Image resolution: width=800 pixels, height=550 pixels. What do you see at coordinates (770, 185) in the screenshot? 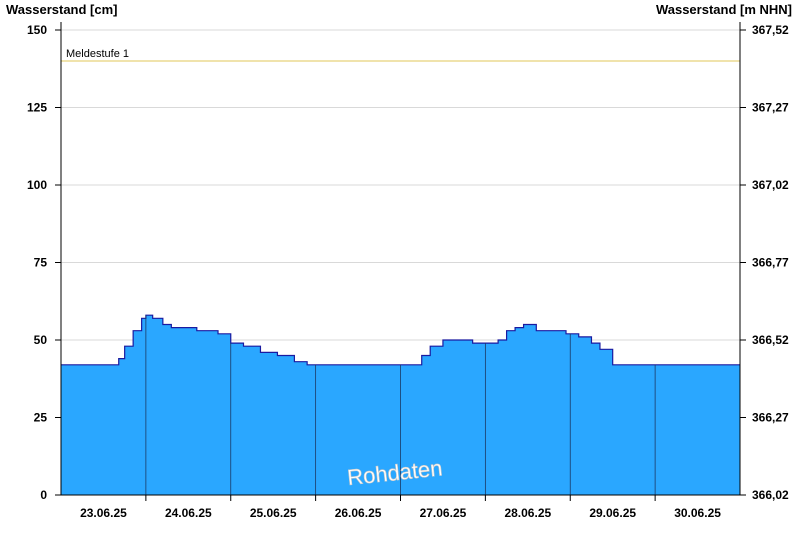
I see `right-tick-label: 367,02` at bounding box center [770, 185].